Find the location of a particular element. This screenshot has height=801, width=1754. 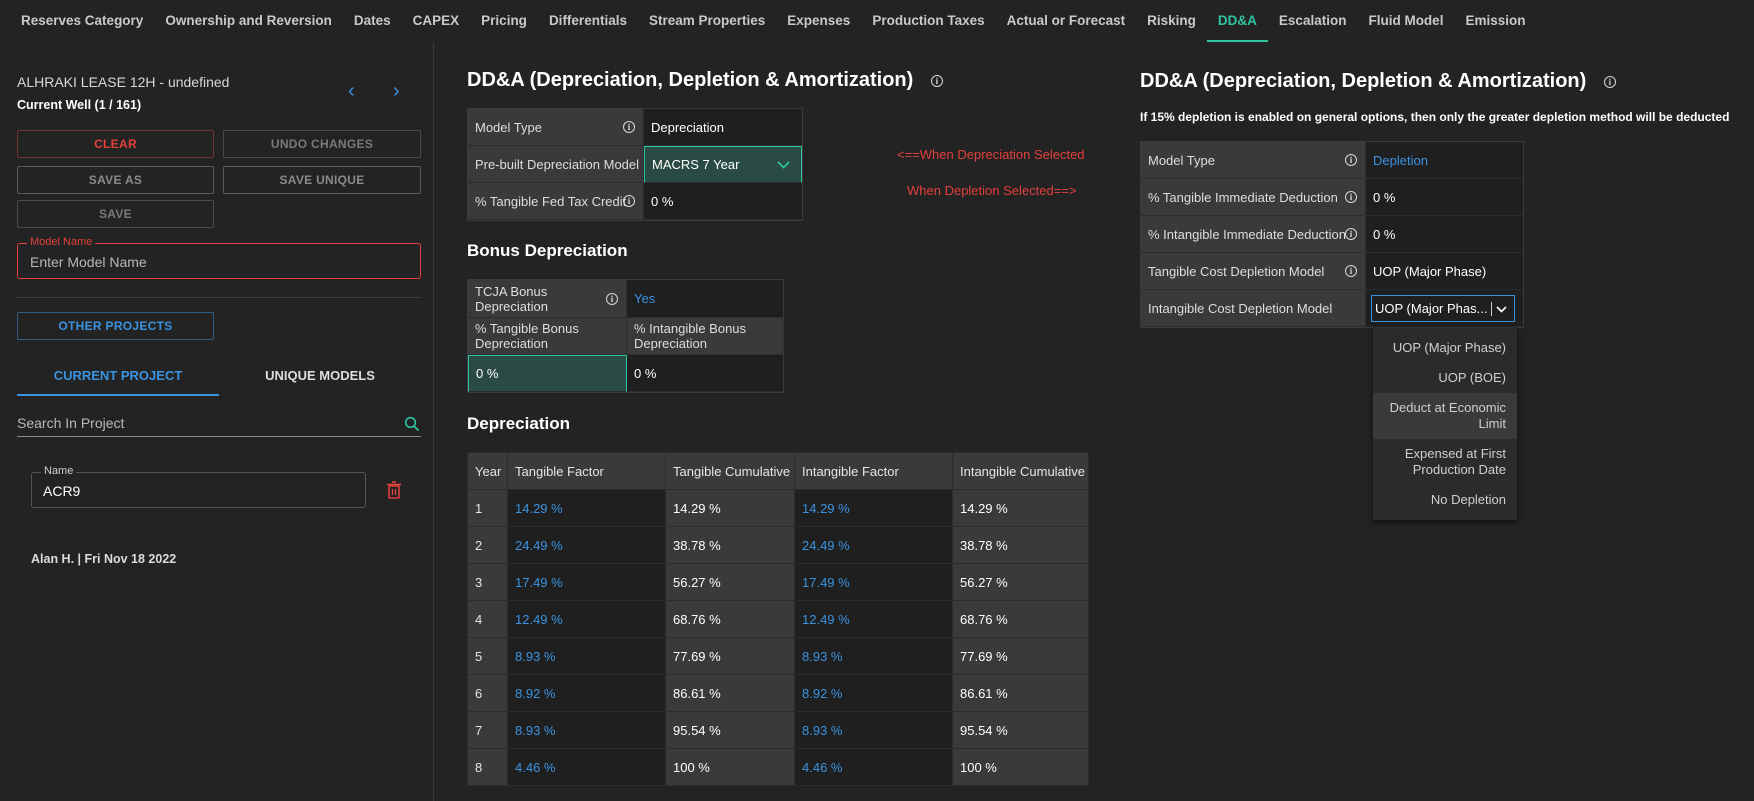

model-type-value: Depreciation is located at coordinates (723, 127).